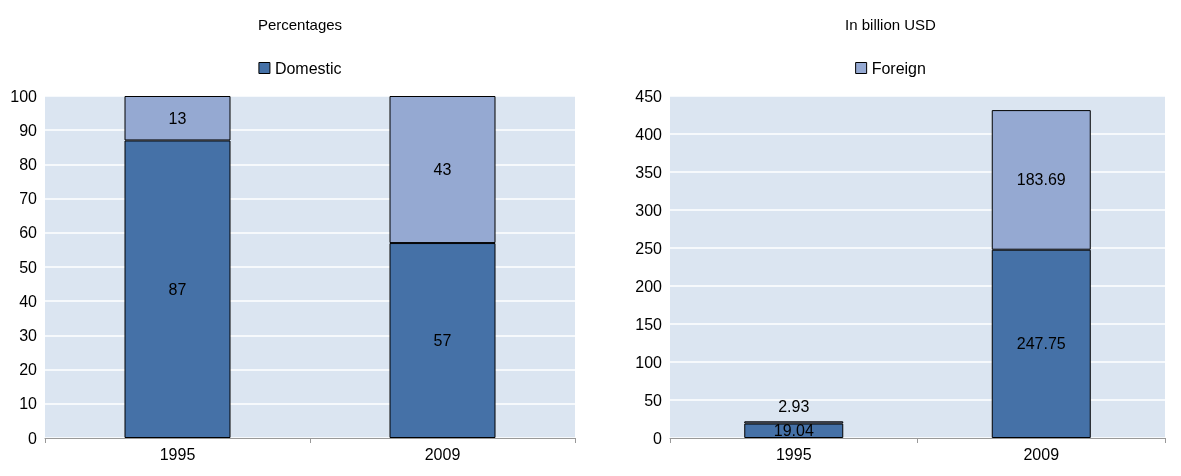 This screenshot has height=476, width=1181. What do you see at coordinates (177, 118) in the screenshot?
I see `data-label: 13` at bounding box center [177, 118].